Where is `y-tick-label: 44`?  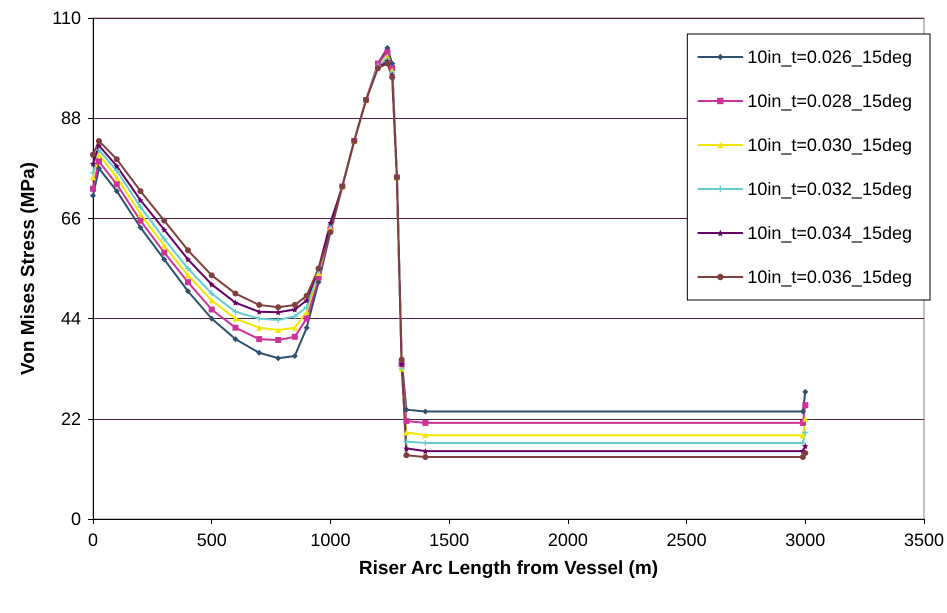 y-tick-label: 44 is located at coordinates (70, 318).